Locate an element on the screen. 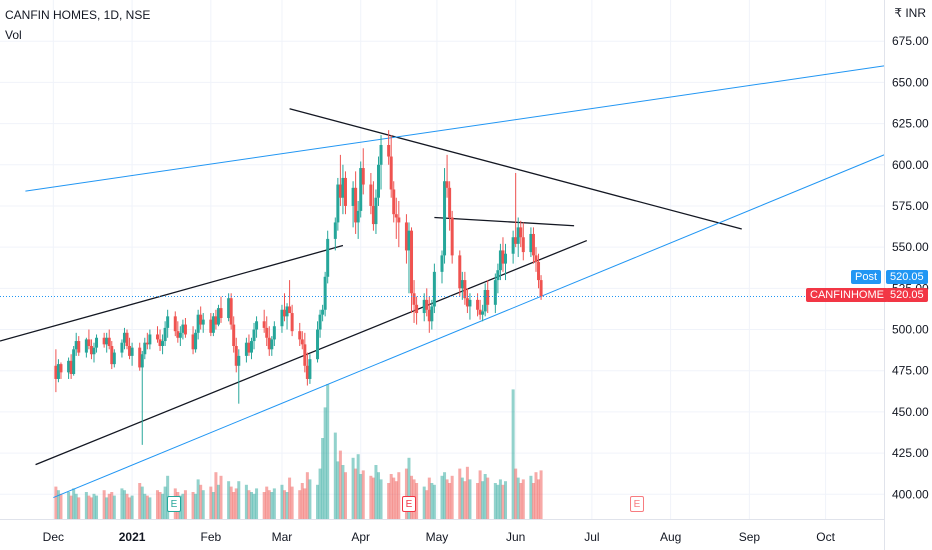 This screenshot has width=932, height=550. post-market-label: Post is located at coordinates (866, 277).